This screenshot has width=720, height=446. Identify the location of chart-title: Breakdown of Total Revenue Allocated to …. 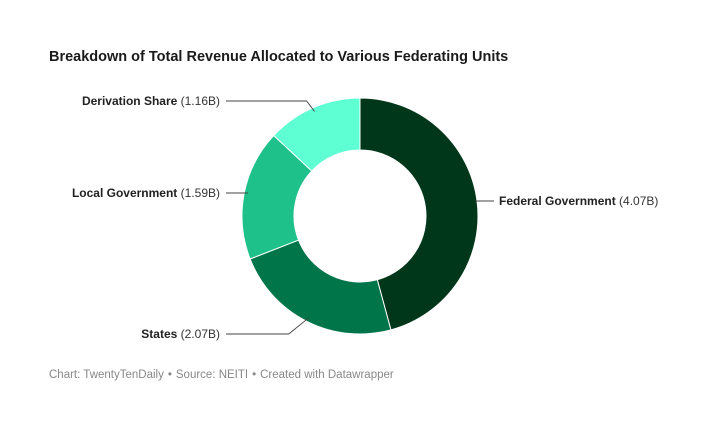
(279, 57).